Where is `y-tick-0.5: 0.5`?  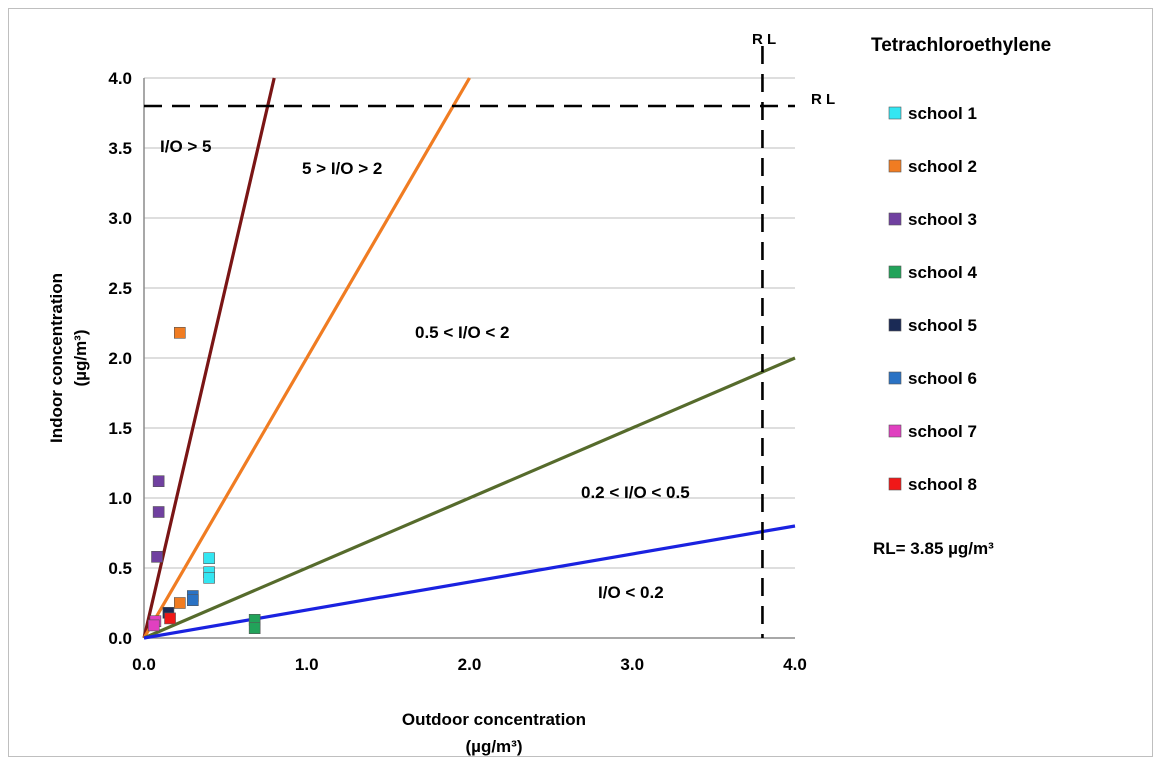
y-tick-0.5: 0.5 is located at coordinates (120, 568).